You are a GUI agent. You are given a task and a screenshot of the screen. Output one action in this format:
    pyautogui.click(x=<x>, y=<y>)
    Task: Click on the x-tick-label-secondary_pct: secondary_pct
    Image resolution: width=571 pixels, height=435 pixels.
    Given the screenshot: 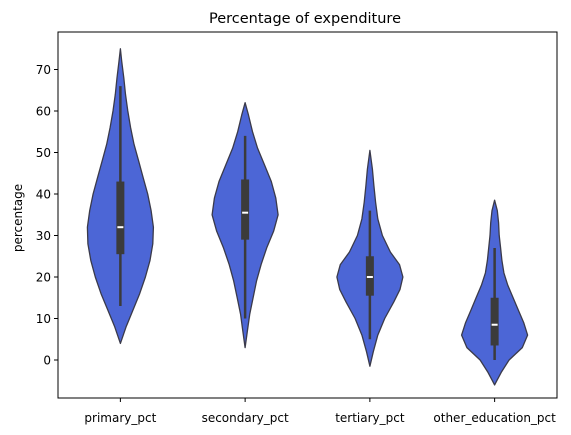 What is the action you would take?
    pyautogui.click(x=245, y=418)
    